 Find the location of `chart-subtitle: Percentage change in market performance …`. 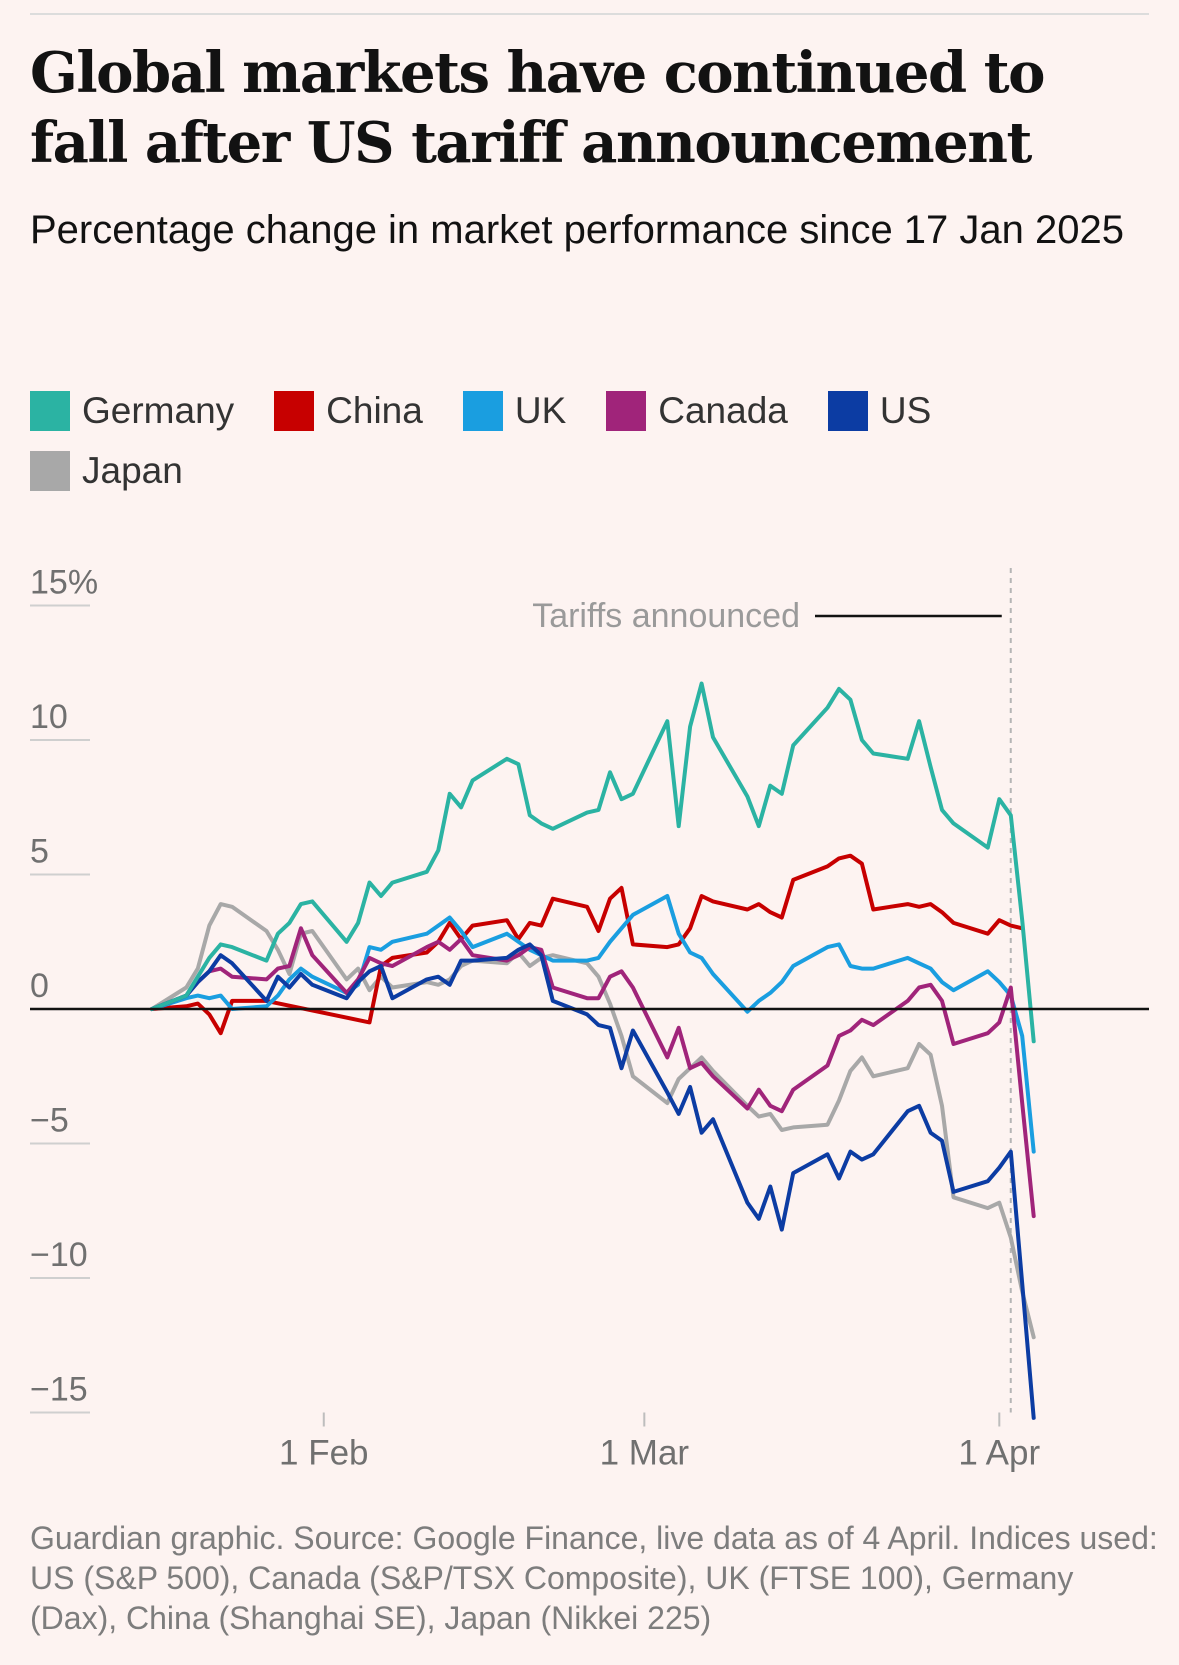

chart-subtitle: Percentage change in market performance … is located at coordinates (577, 230).